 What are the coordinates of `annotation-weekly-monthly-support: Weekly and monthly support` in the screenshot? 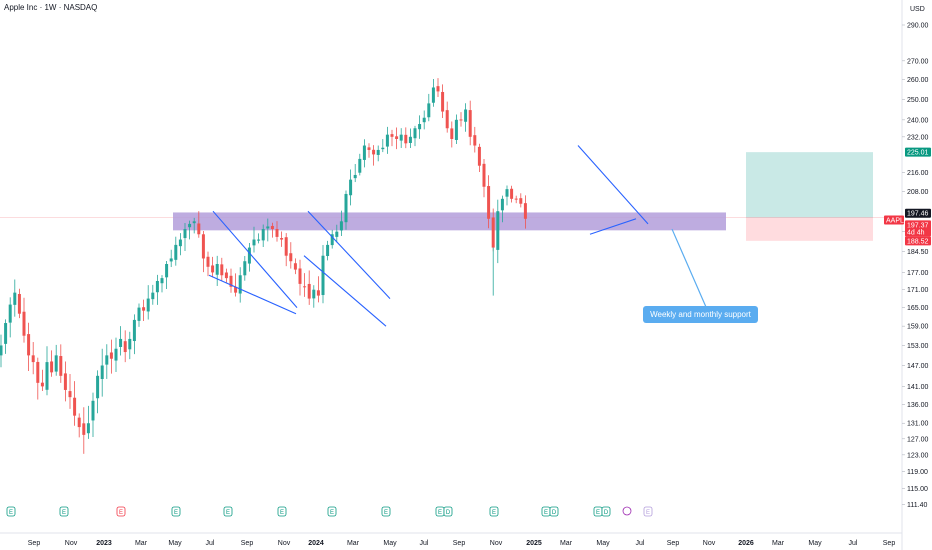 It's located at (700, 314).